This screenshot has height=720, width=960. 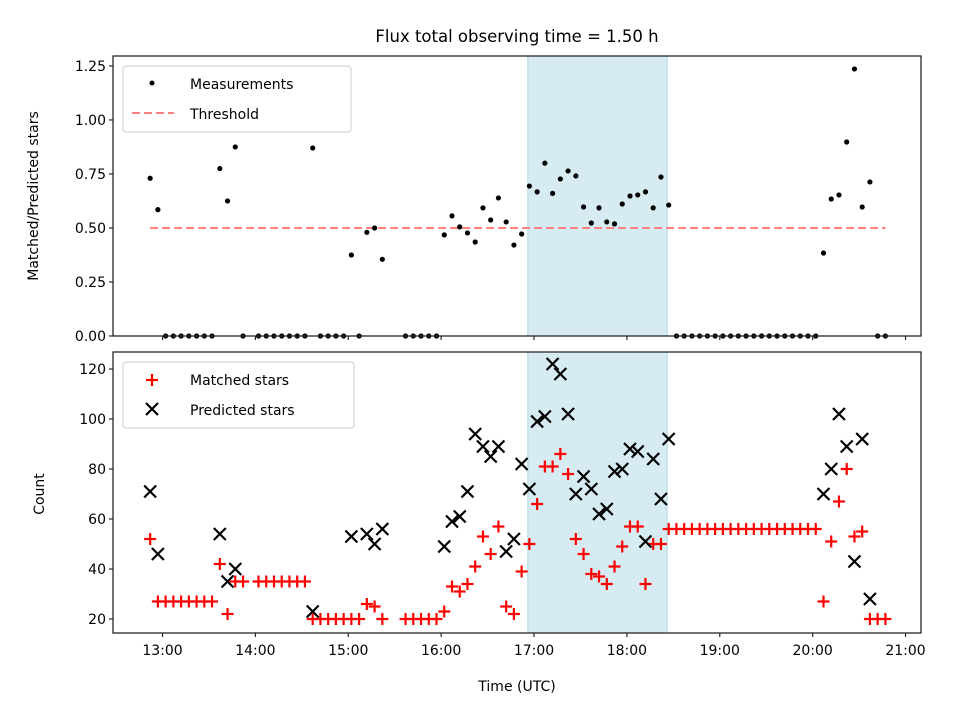 I want to click on y-tick-label: 0.75, so click(x=90, y=175).